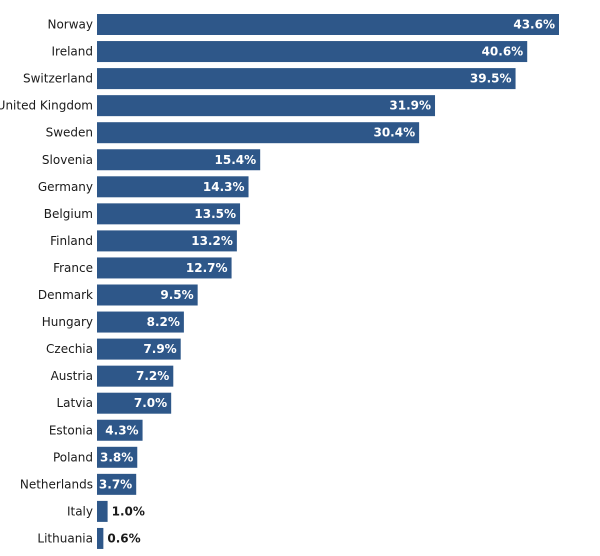 This screenshot has width=600, height=556. I want to click on value-label-finland: 13.2%, so click(212, 241).